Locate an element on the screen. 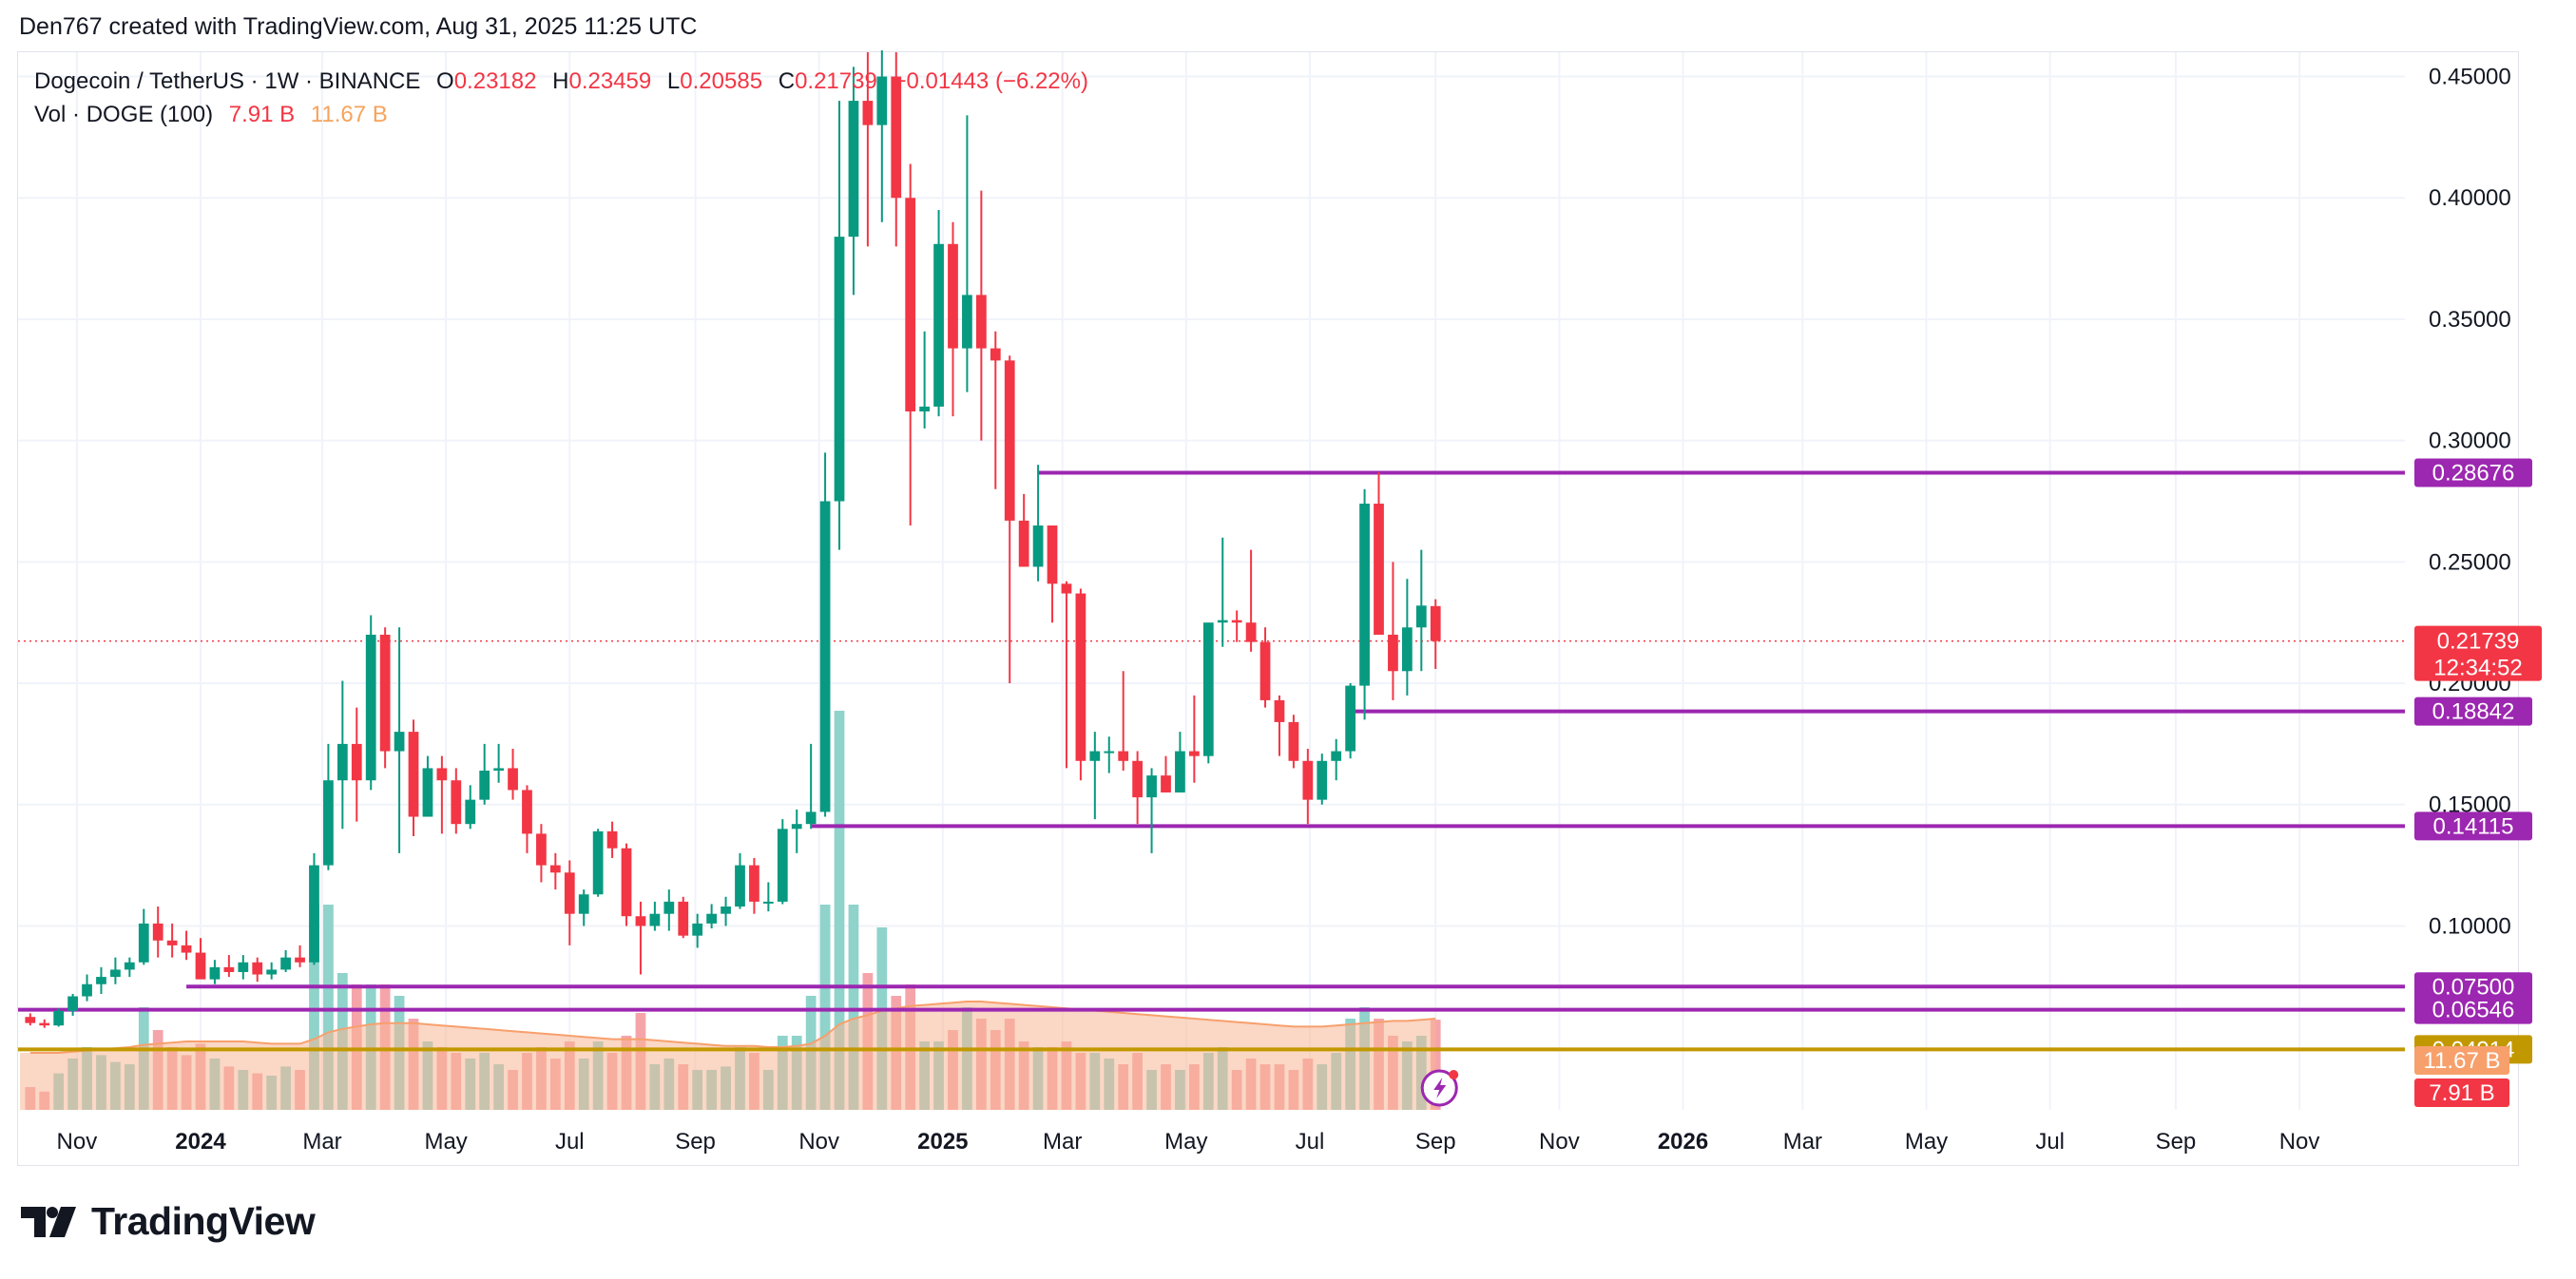 This screenshot has width=2576, height=1279. open-value: 0.23182 is located at coordinates (495, 81).